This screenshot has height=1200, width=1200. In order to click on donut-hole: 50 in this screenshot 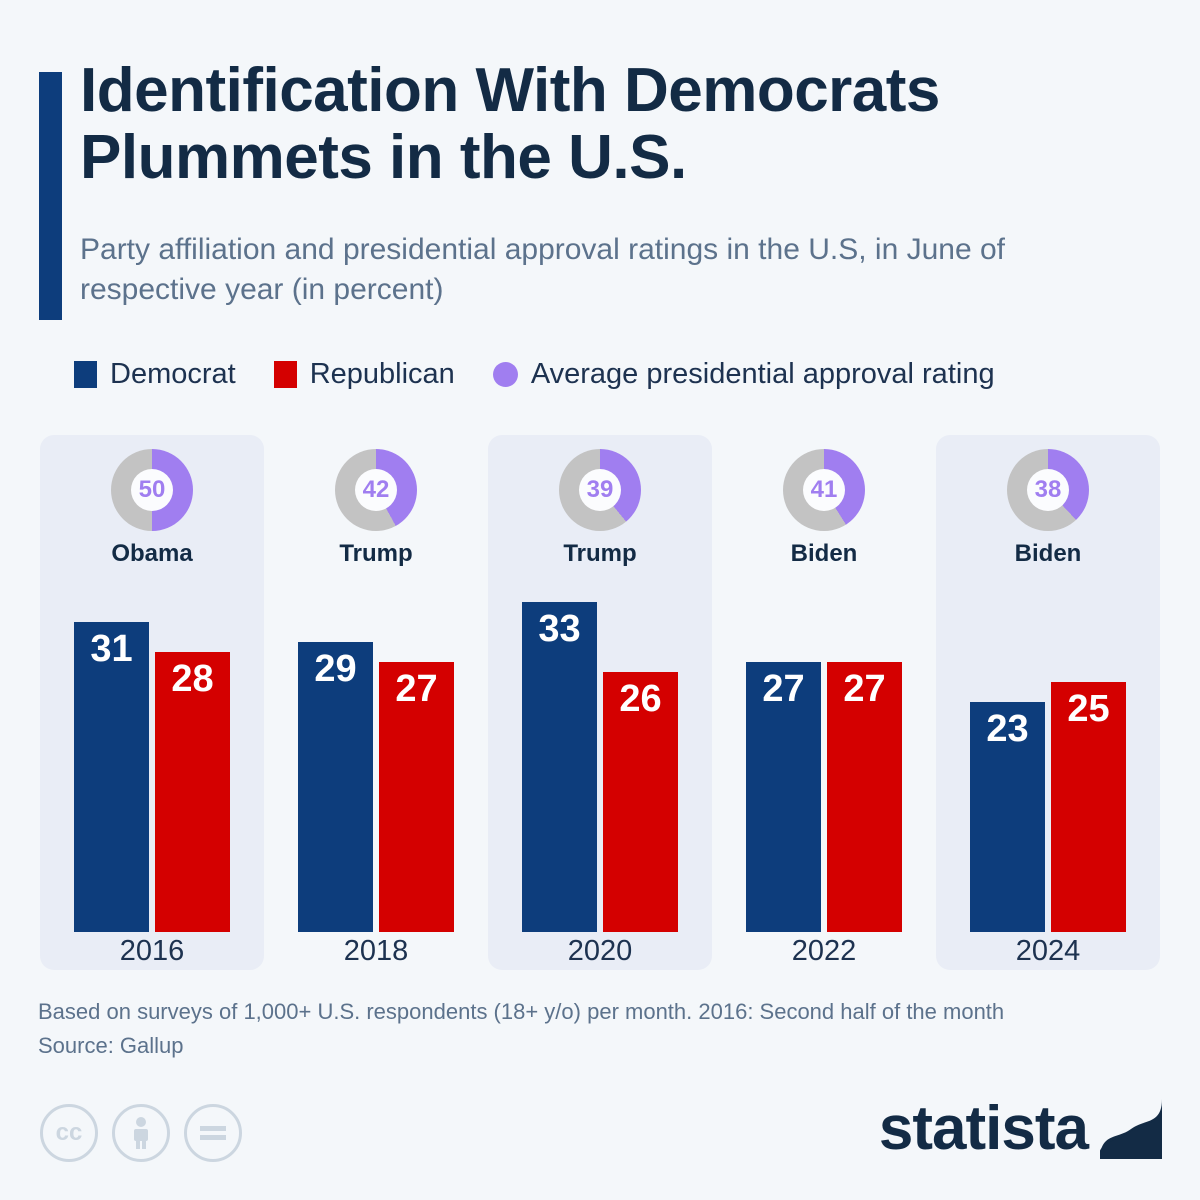, I will do `click(152, 490)`.